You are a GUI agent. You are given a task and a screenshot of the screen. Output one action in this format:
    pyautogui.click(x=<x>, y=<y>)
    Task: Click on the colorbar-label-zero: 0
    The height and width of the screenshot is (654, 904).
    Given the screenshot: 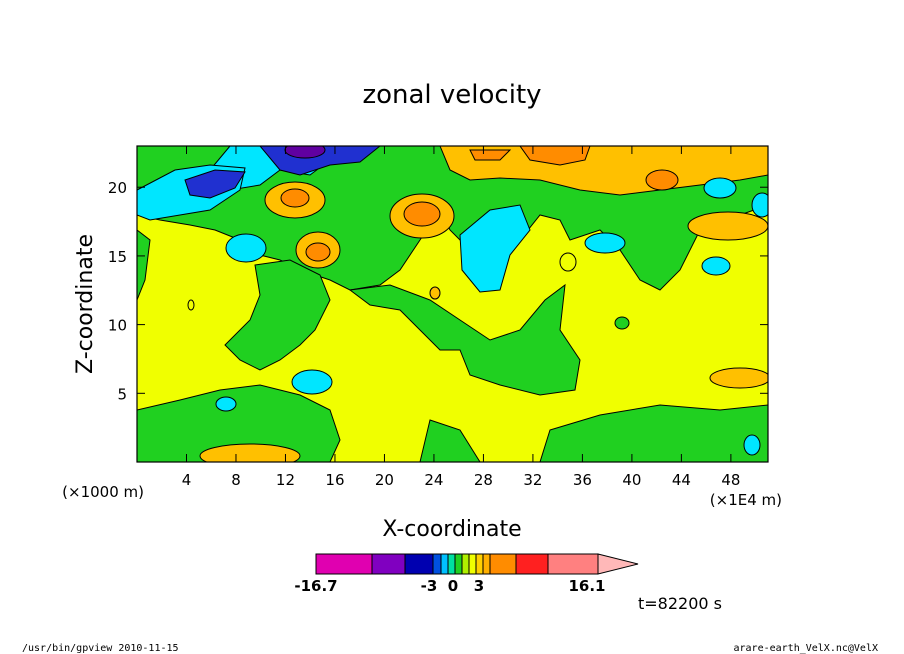 What is the action you would take?
    pyautogui.click(x=453, y=586)
    